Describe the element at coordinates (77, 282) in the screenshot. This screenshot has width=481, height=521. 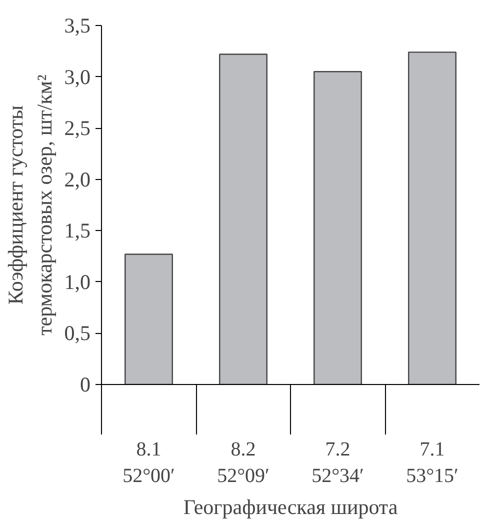
I see `y-tick-label: 1,0` at that location.